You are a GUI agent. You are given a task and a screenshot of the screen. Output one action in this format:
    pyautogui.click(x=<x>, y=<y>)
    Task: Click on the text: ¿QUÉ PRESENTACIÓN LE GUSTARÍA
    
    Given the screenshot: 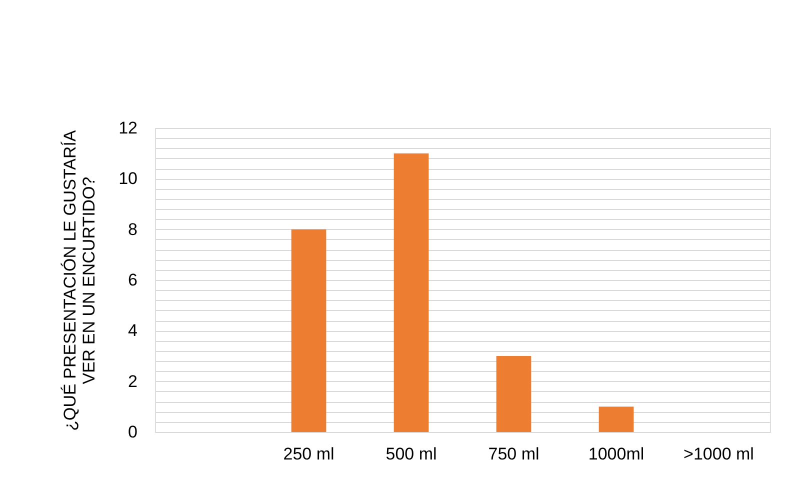 What is the action you would take?
    pyautogui.click(x=70, y=280)
    